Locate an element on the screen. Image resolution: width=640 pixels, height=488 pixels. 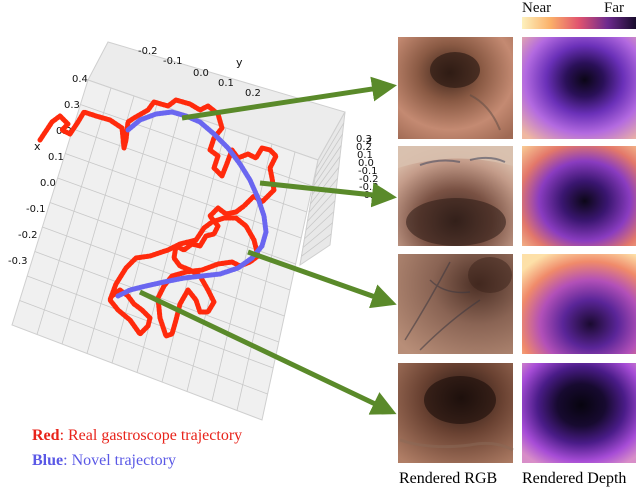
y-tick: -0.1 is located at coordinates (173, 61).